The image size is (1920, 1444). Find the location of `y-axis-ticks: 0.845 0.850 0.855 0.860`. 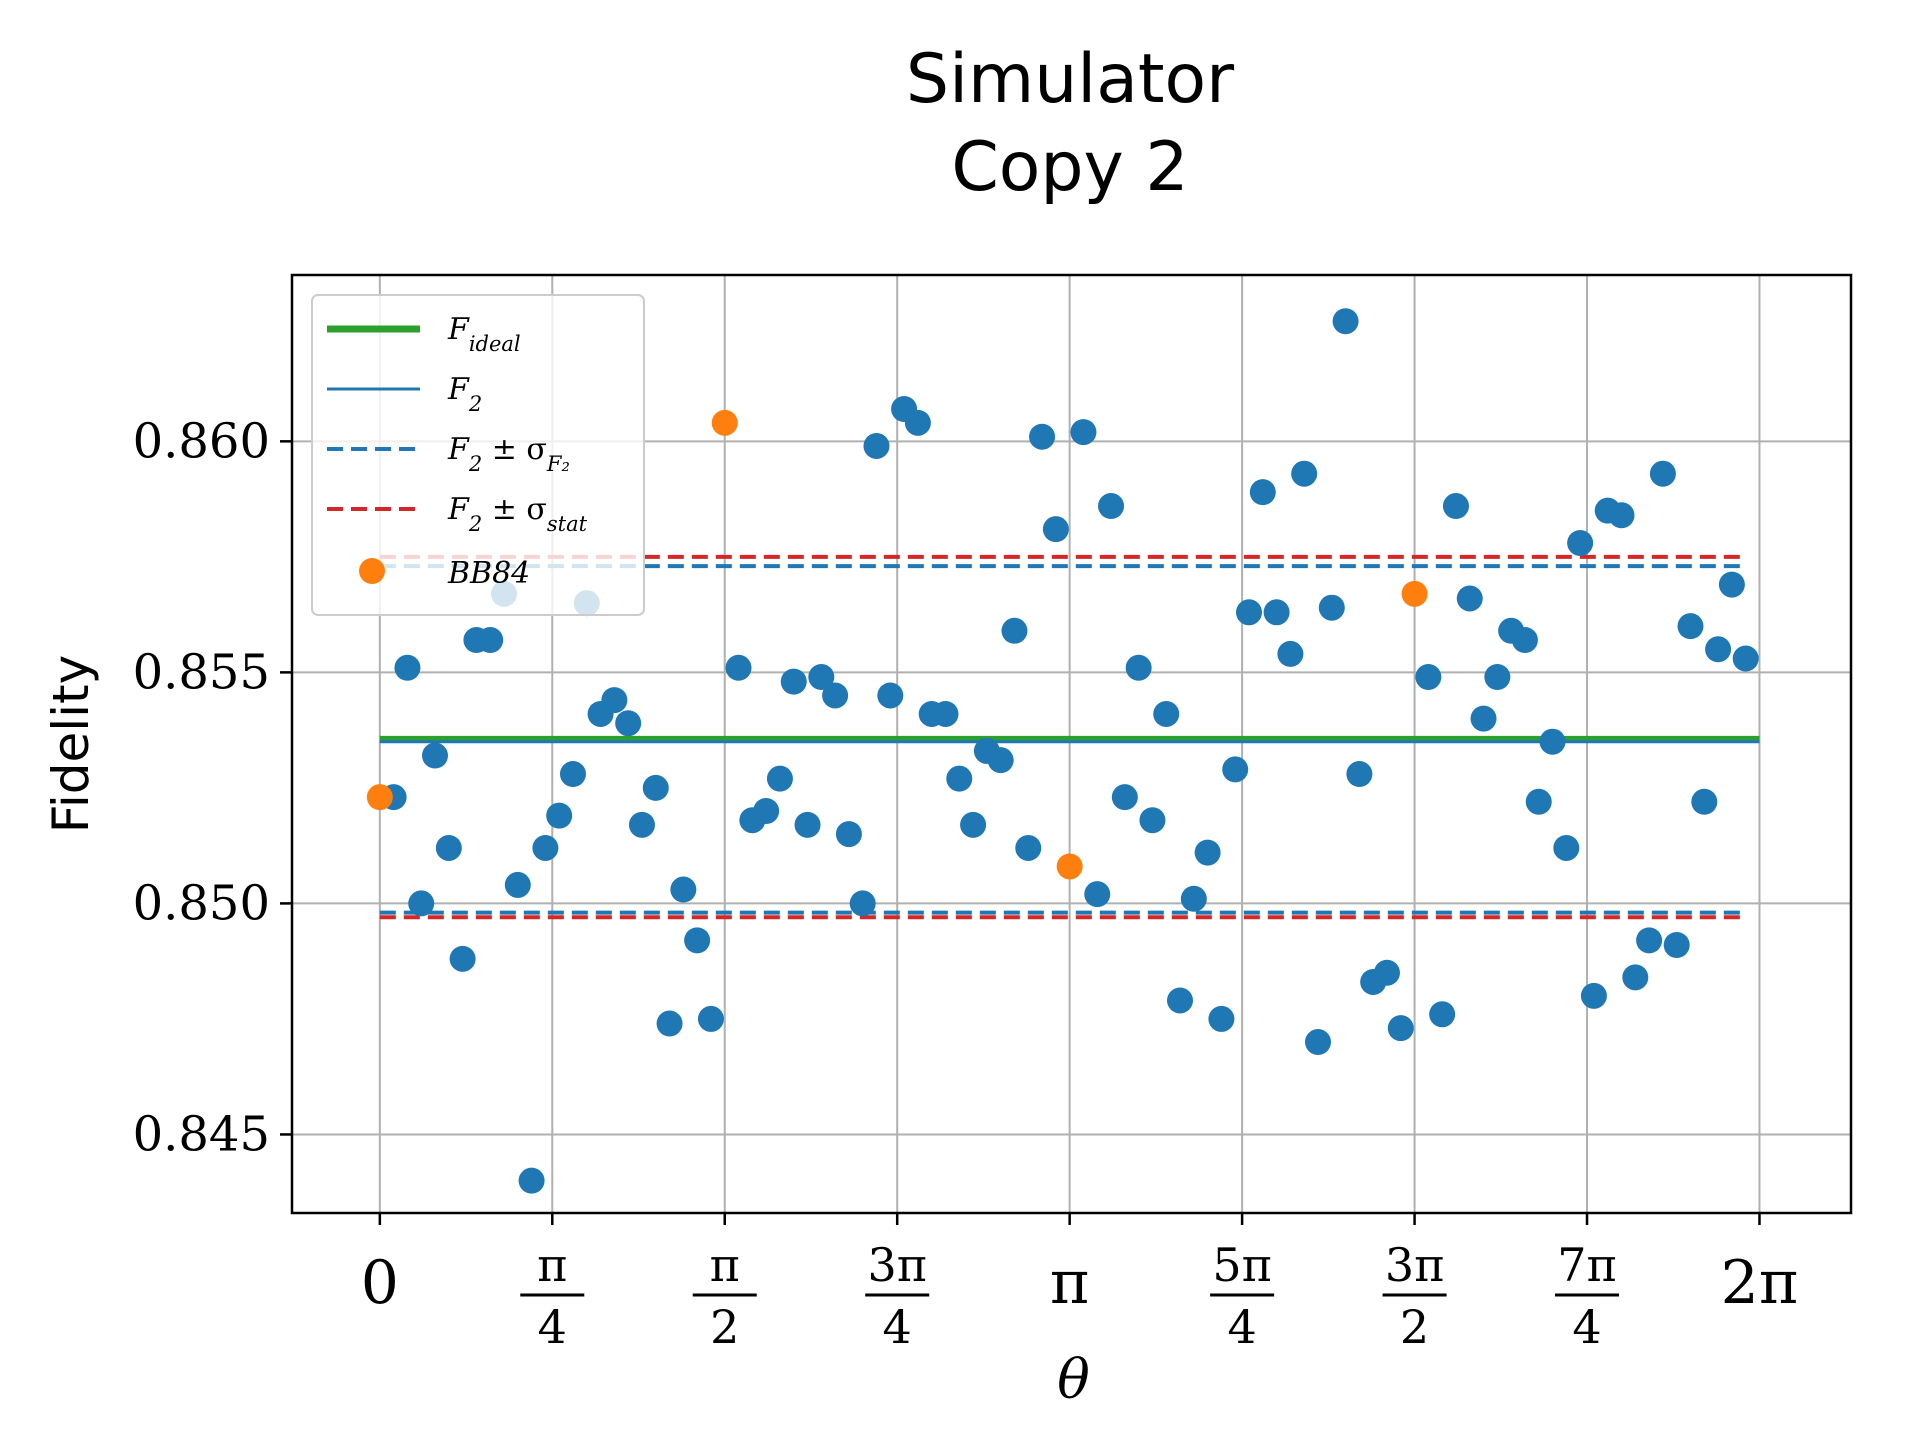

y-axis-ticks: 0.845 0.850 0.855 0.860 is located at coordinates (212, 787).